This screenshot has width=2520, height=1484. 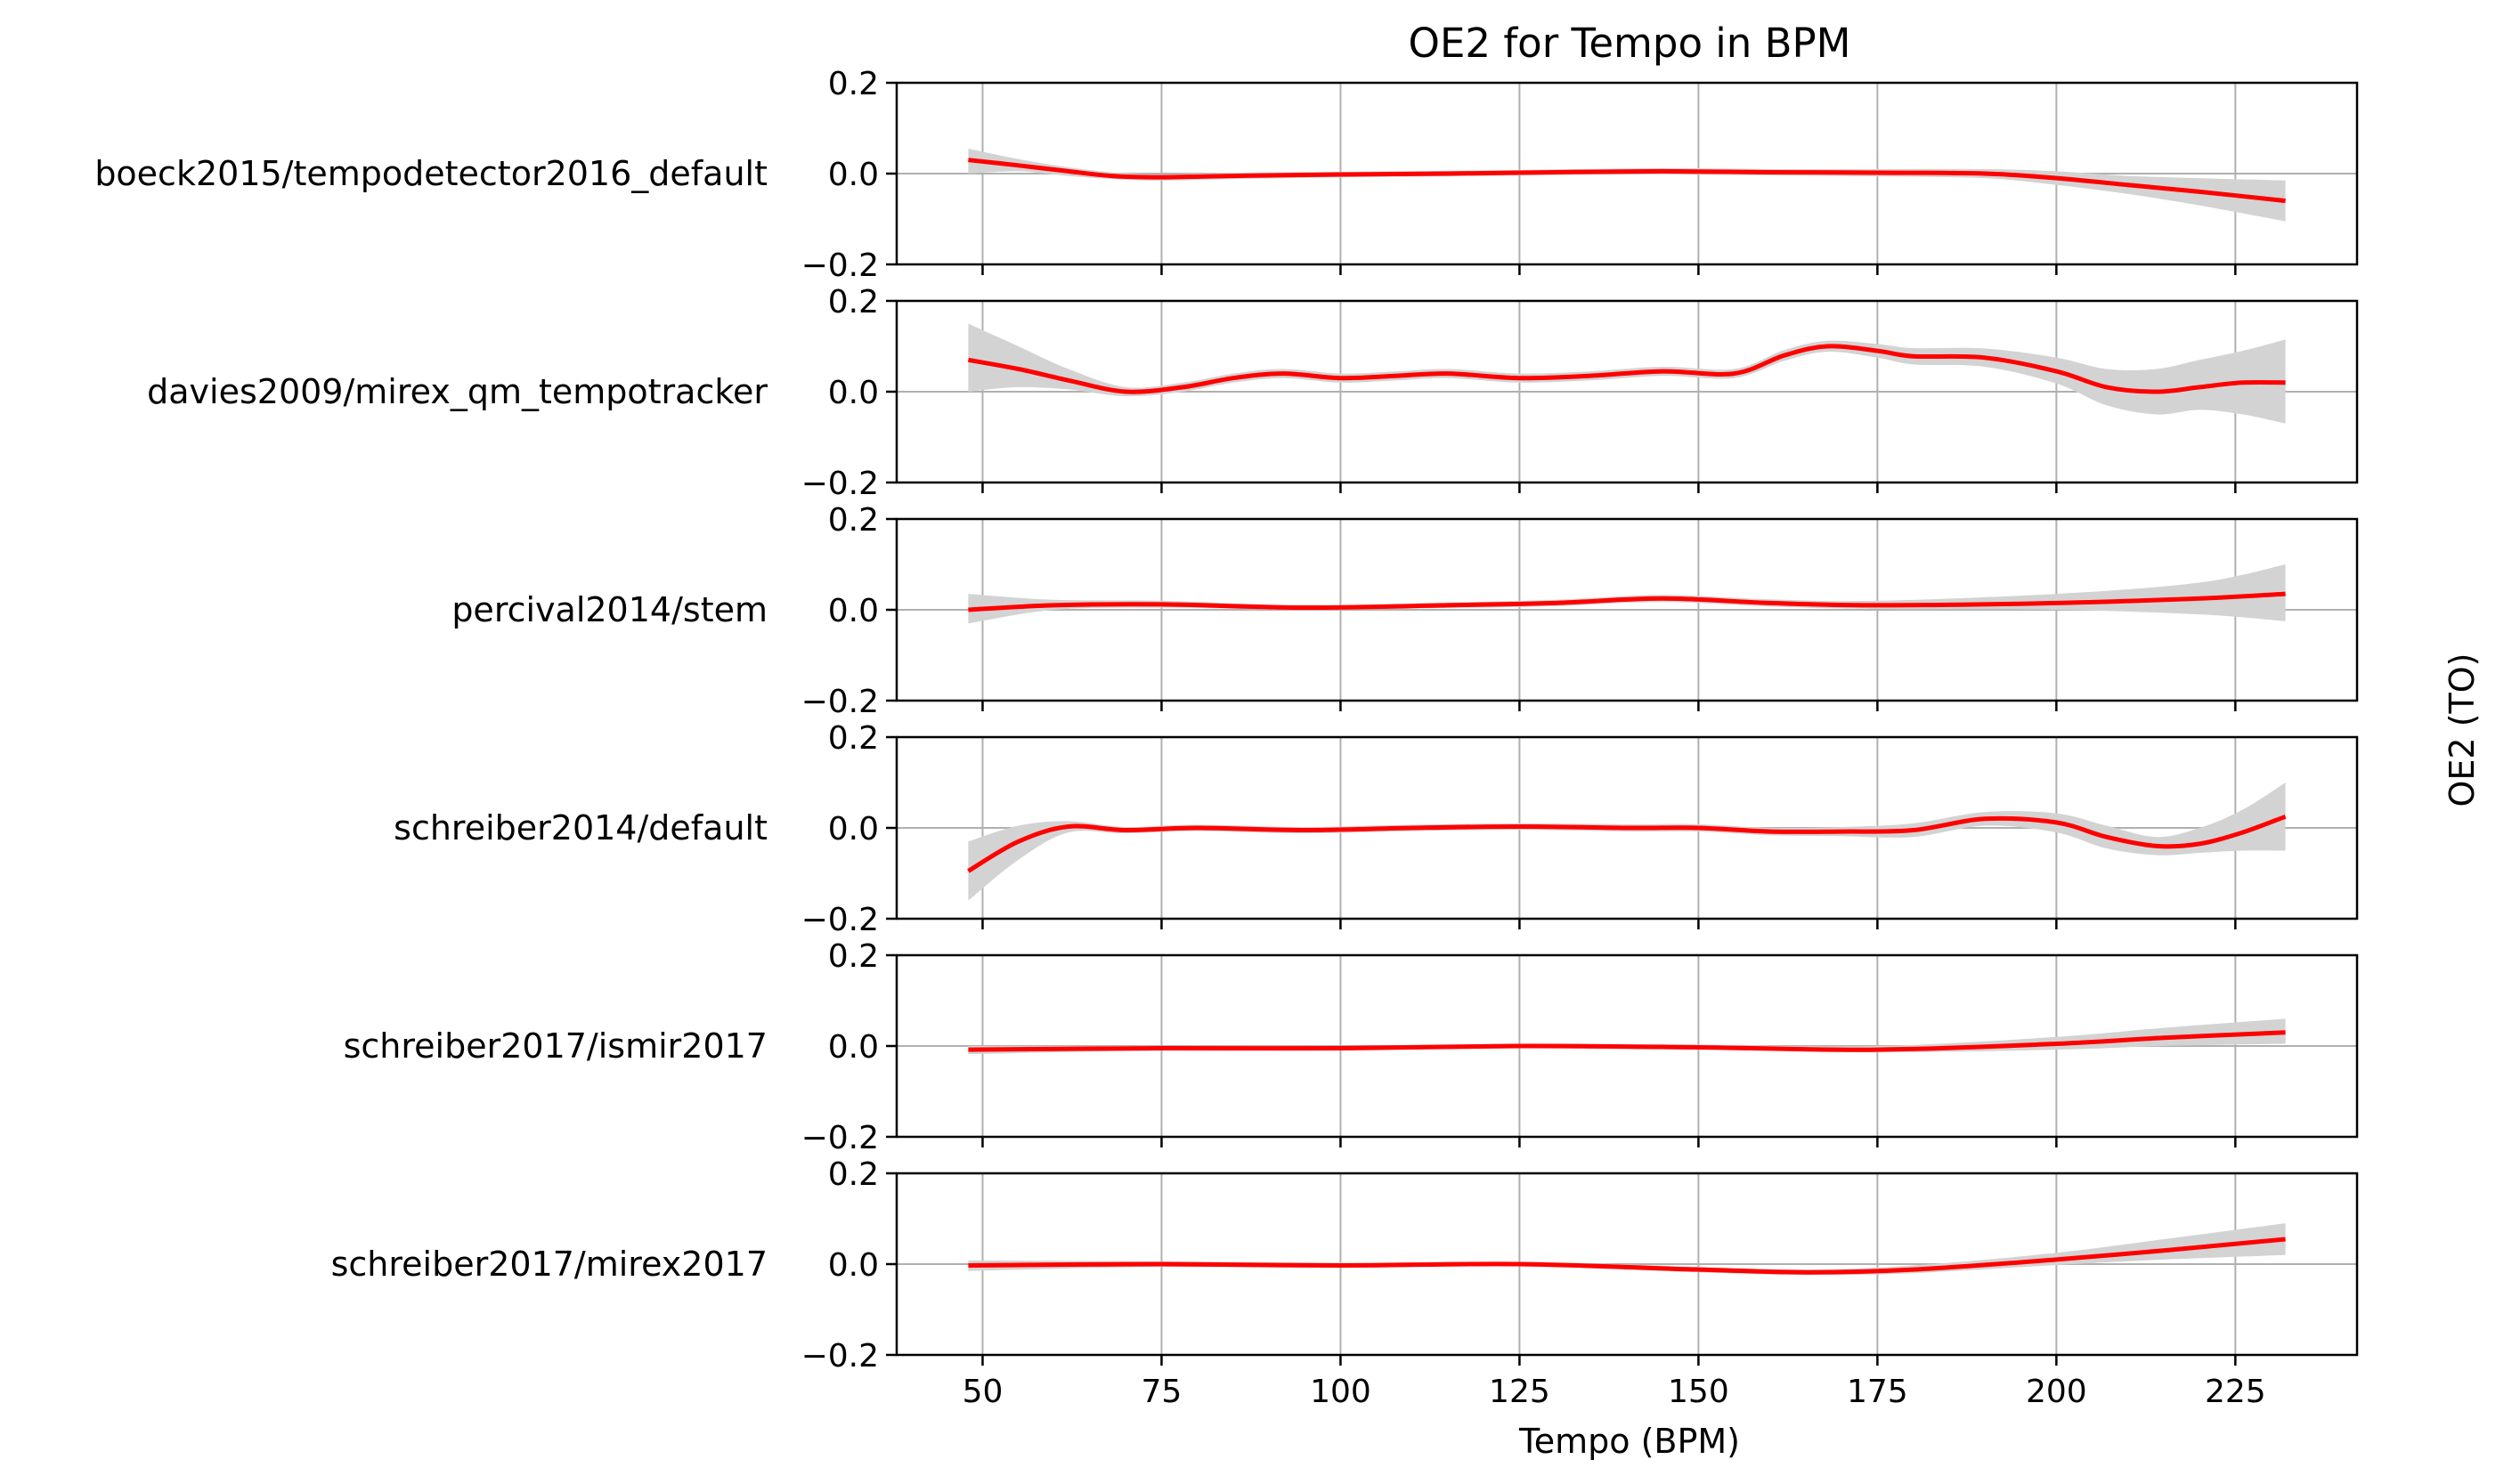 What do you see at coordinates (556, 1046) in the screenshot?
I see `panel-label-5: schreiber2017/ismir2017` at bounding box center [556, 1046].